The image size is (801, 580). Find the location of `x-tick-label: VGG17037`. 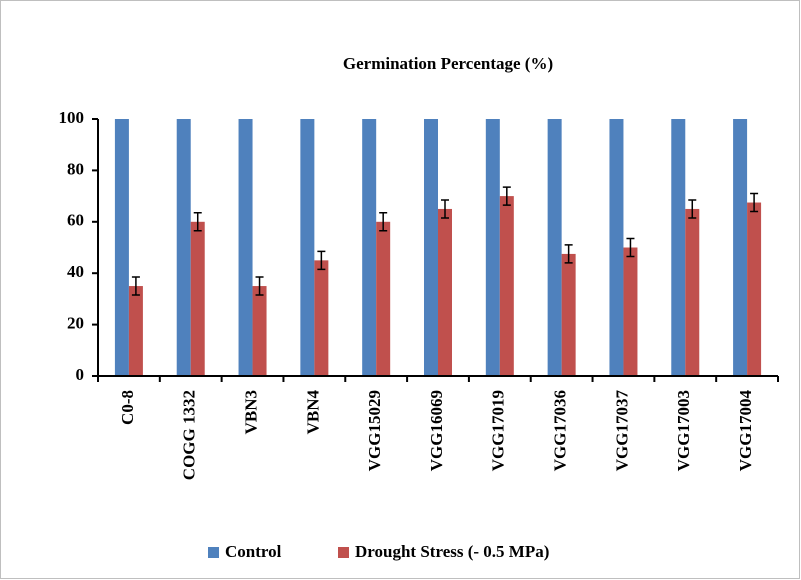

x-tick-label: VGG17037 is located at coordinates (621, 431).